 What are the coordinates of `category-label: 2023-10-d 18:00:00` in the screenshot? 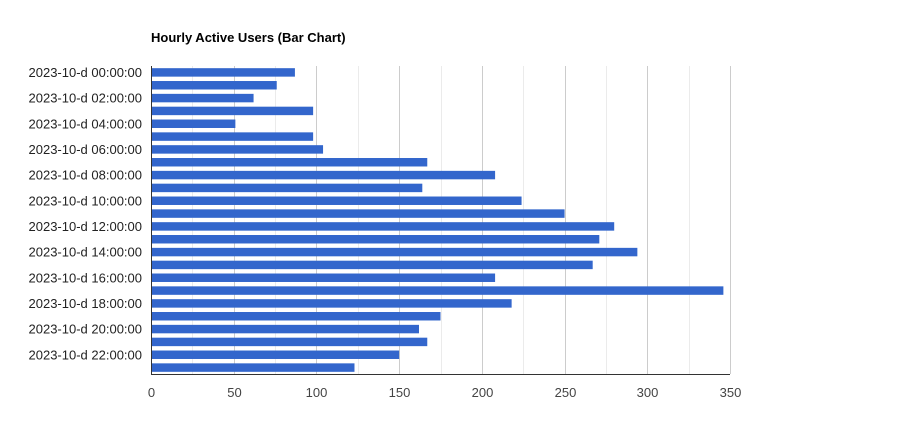 It's located at (85, 303).